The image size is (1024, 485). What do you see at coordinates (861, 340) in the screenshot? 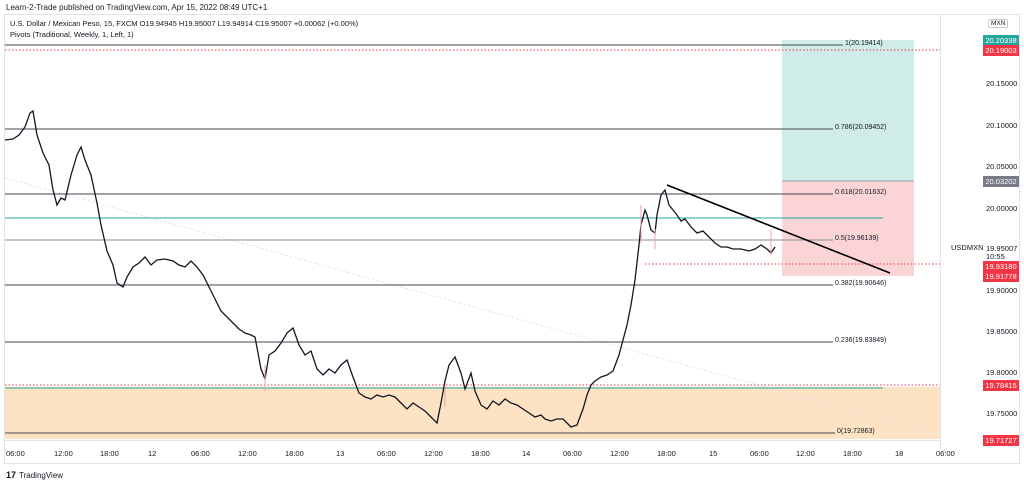
I see `fib-label-0236: 0.236(19.83849)` at bounding box center [861, 340].